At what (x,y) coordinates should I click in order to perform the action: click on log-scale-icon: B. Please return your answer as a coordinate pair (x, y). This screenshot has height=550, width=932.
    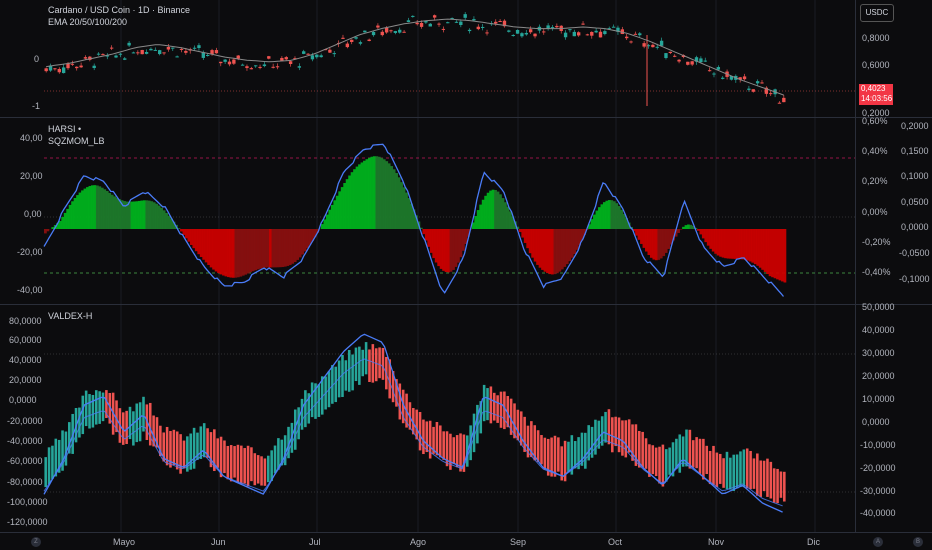
    Looking at the image, I should click on (918, 542).